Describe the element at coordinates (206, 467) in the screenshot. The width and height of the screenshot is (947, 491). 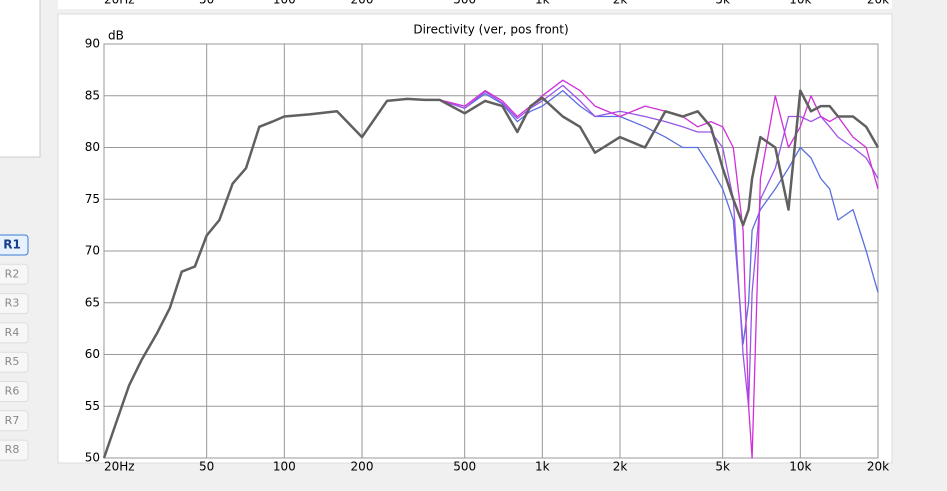
I see `x-tick-label: 50` at that location.